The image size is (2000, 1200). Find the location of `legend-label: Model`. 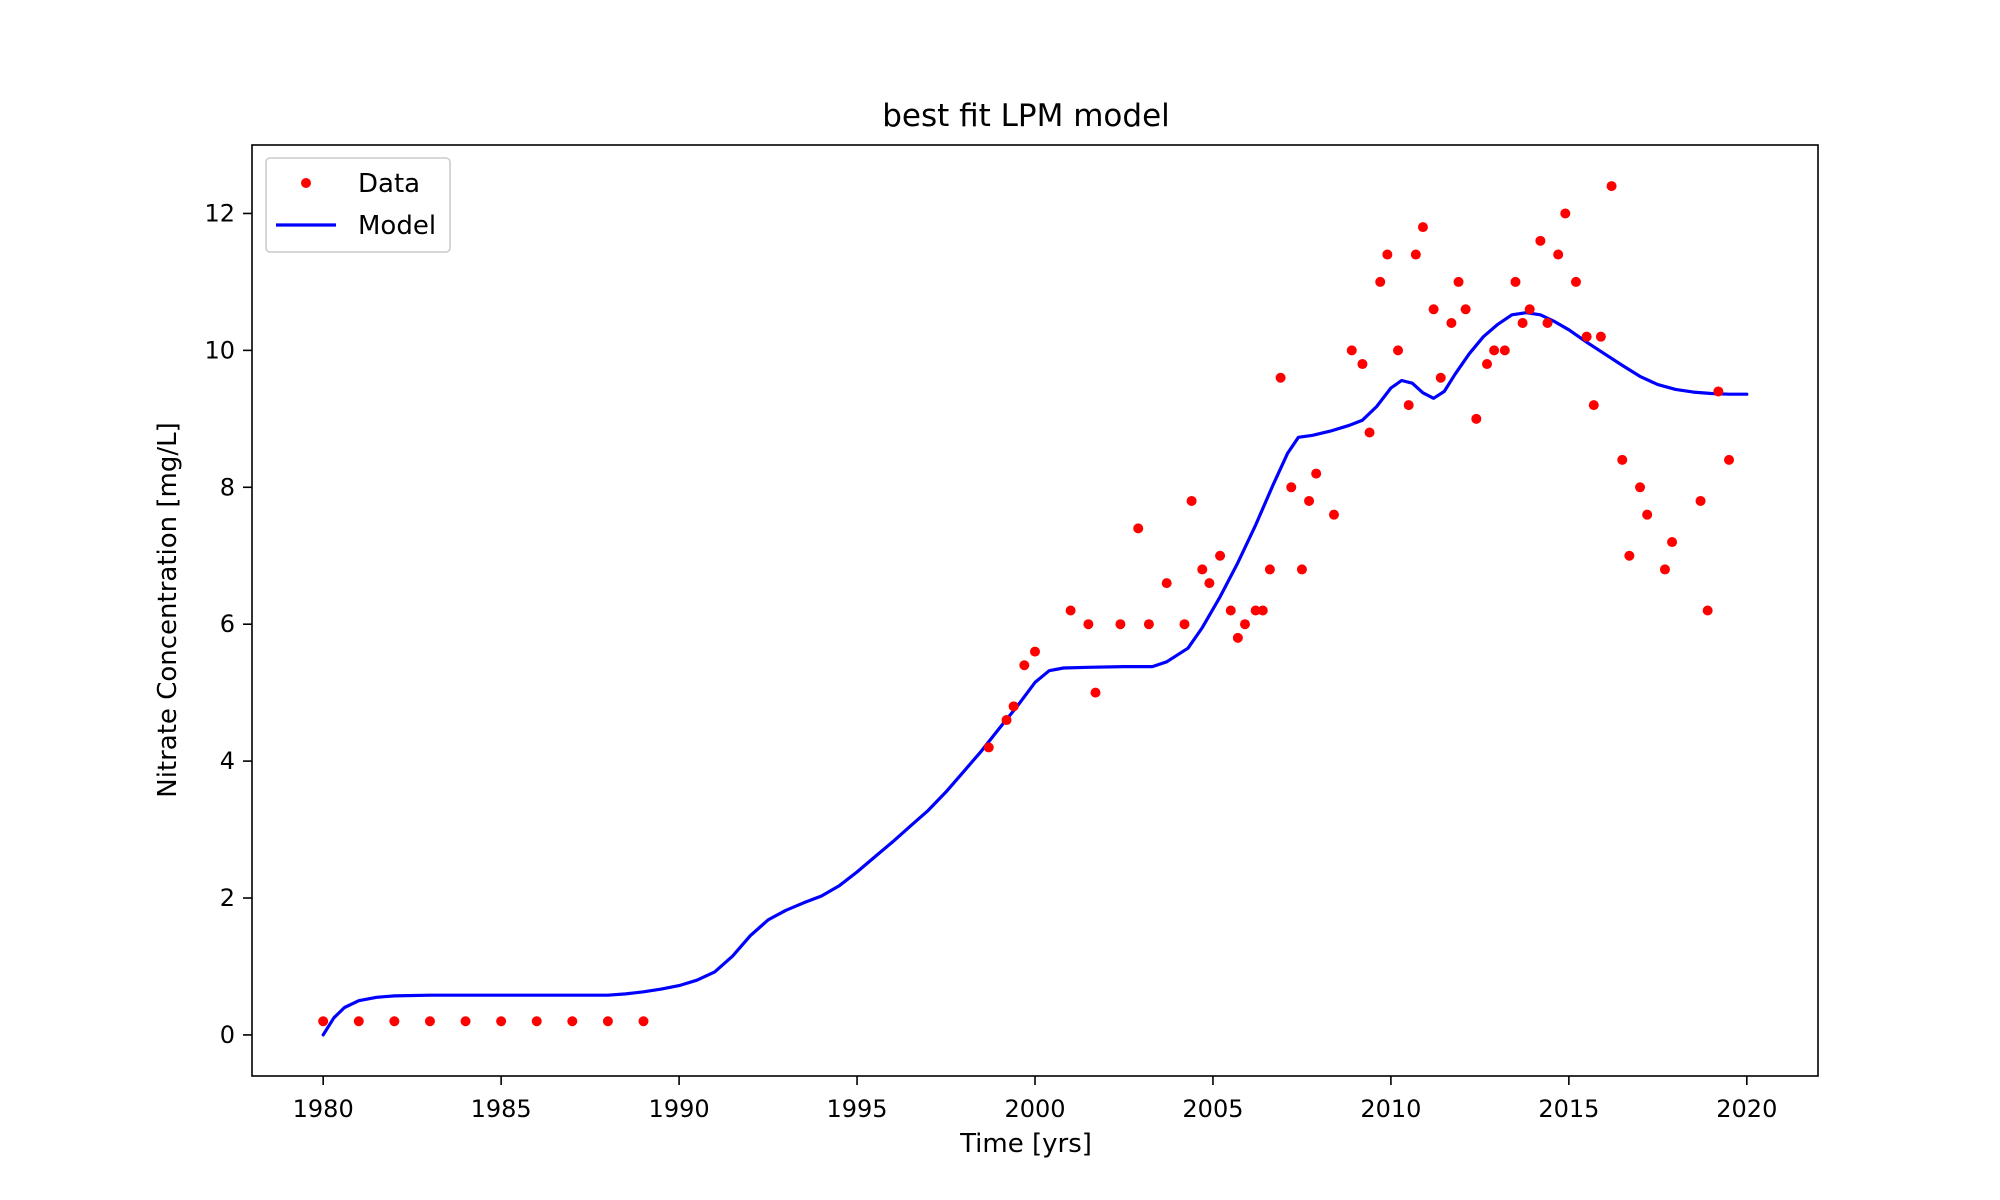

legend-label: Model is located at coordinates (397, 226).